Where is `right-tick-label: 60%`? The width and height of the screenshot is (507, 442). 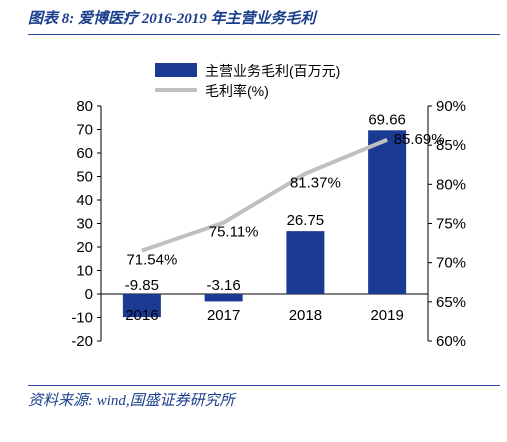
right-tick-label: 60% is located at coordinates (451, 341).